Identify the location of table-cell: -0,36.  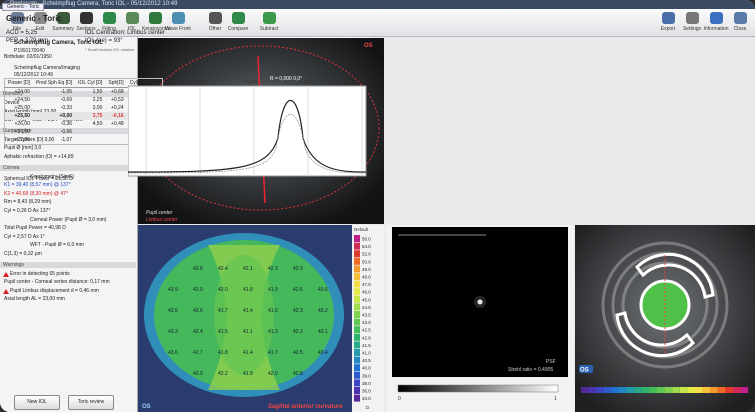
(66, 124).